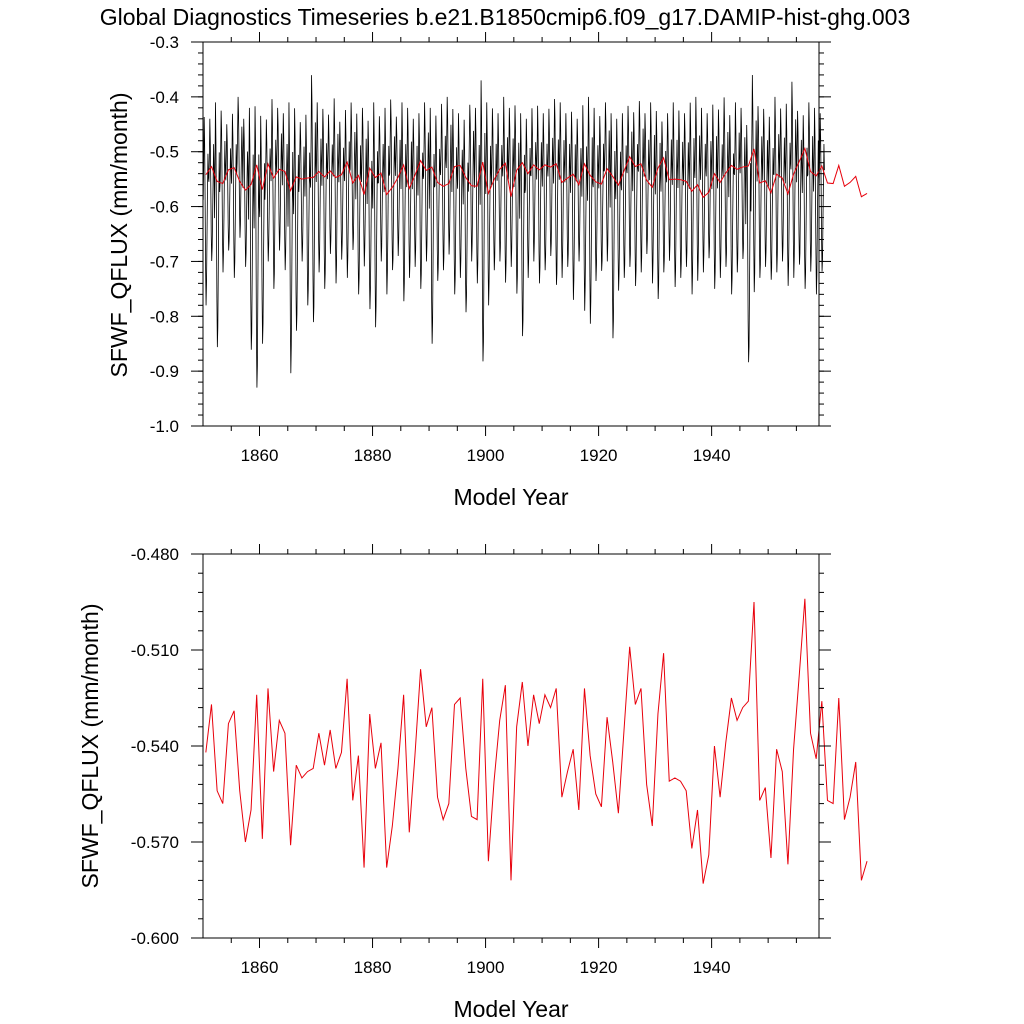  I want to click on y-tick-label: -0.6, so click(164, 207).